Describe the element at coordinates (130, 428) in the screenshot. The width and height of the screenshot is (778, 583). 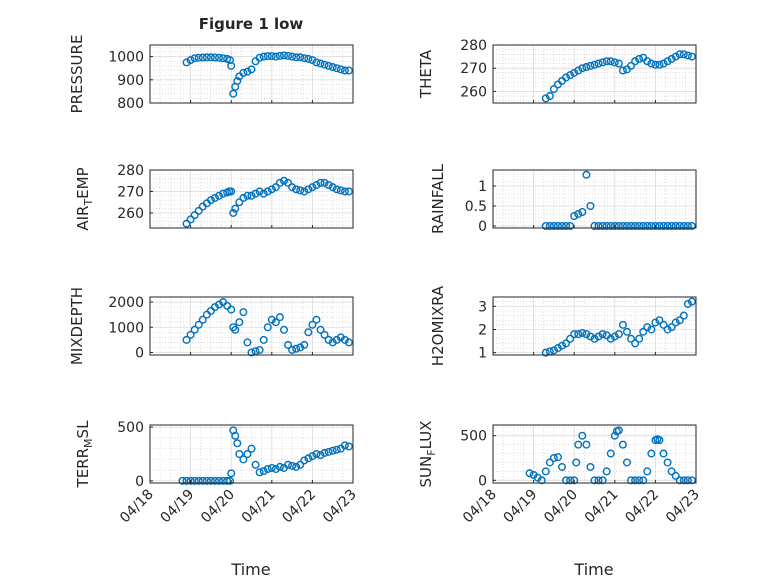
I see `y-tick-label: 500` at that location.